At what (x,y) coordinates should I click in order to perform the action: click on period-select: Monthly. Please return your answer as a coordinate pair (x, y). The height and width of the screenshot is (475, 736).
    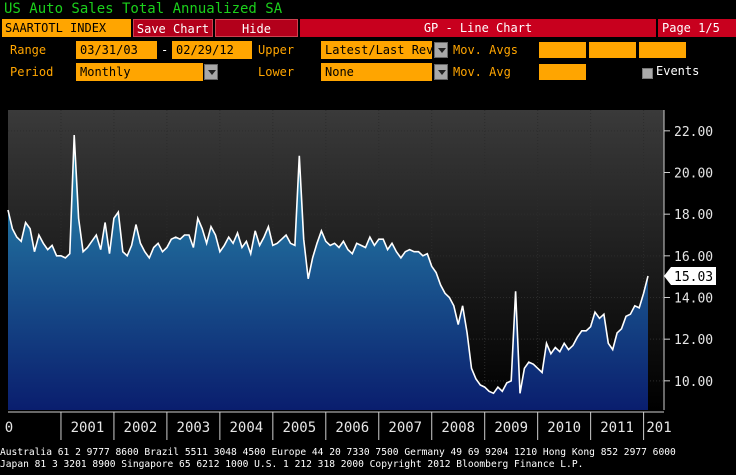
    Looking at the image, I should click on (139, 72).